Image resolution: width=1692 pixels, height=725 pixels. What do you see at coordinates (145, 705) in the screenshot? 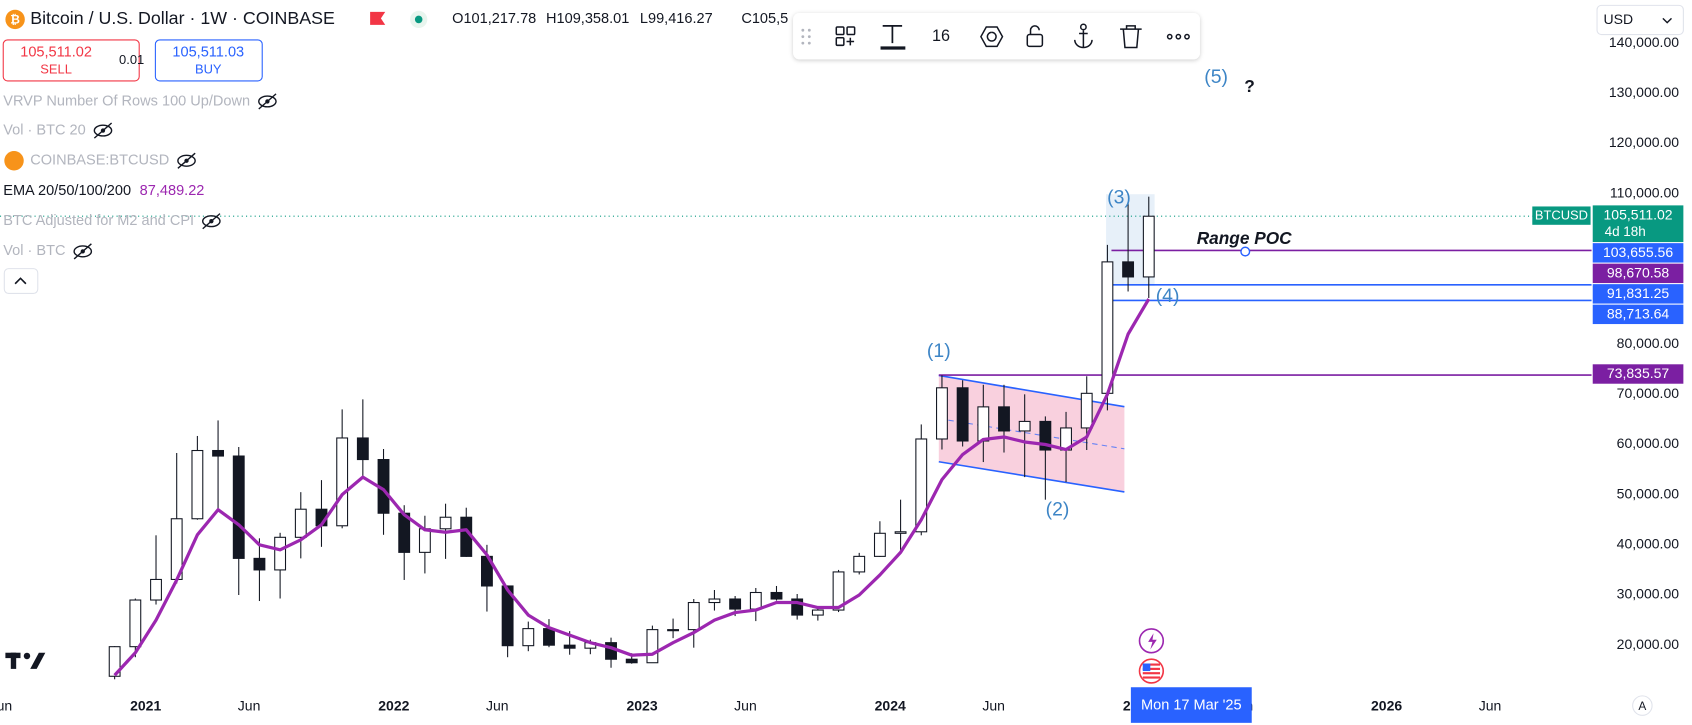
I see `x-tick-label: 2021` at bounding box center [145, 705].